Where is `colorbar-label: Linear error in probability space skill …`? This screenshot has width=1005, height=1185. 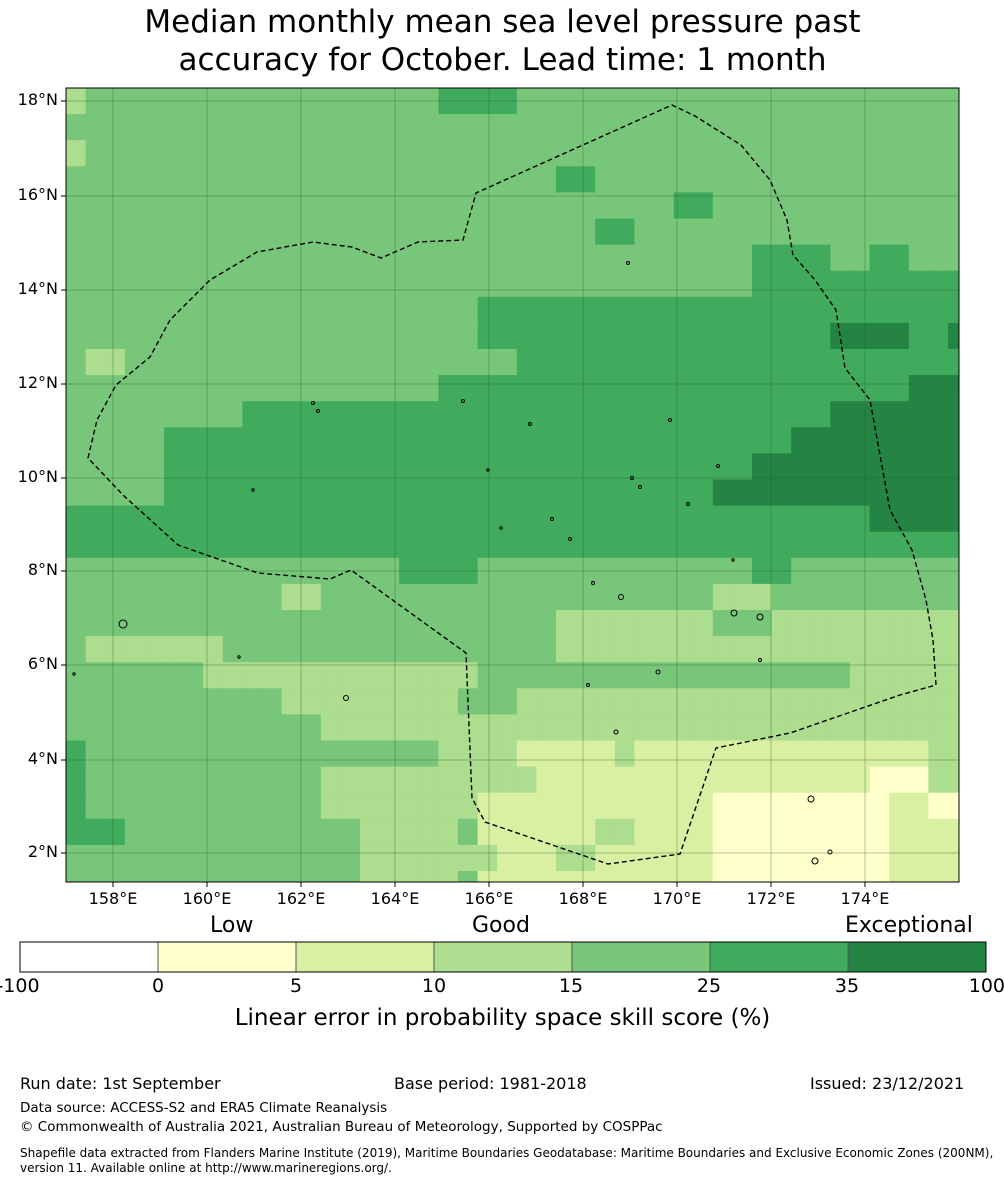
colorbar-label: Linear error in probability space skill … is located at coordinates (502, 1018).